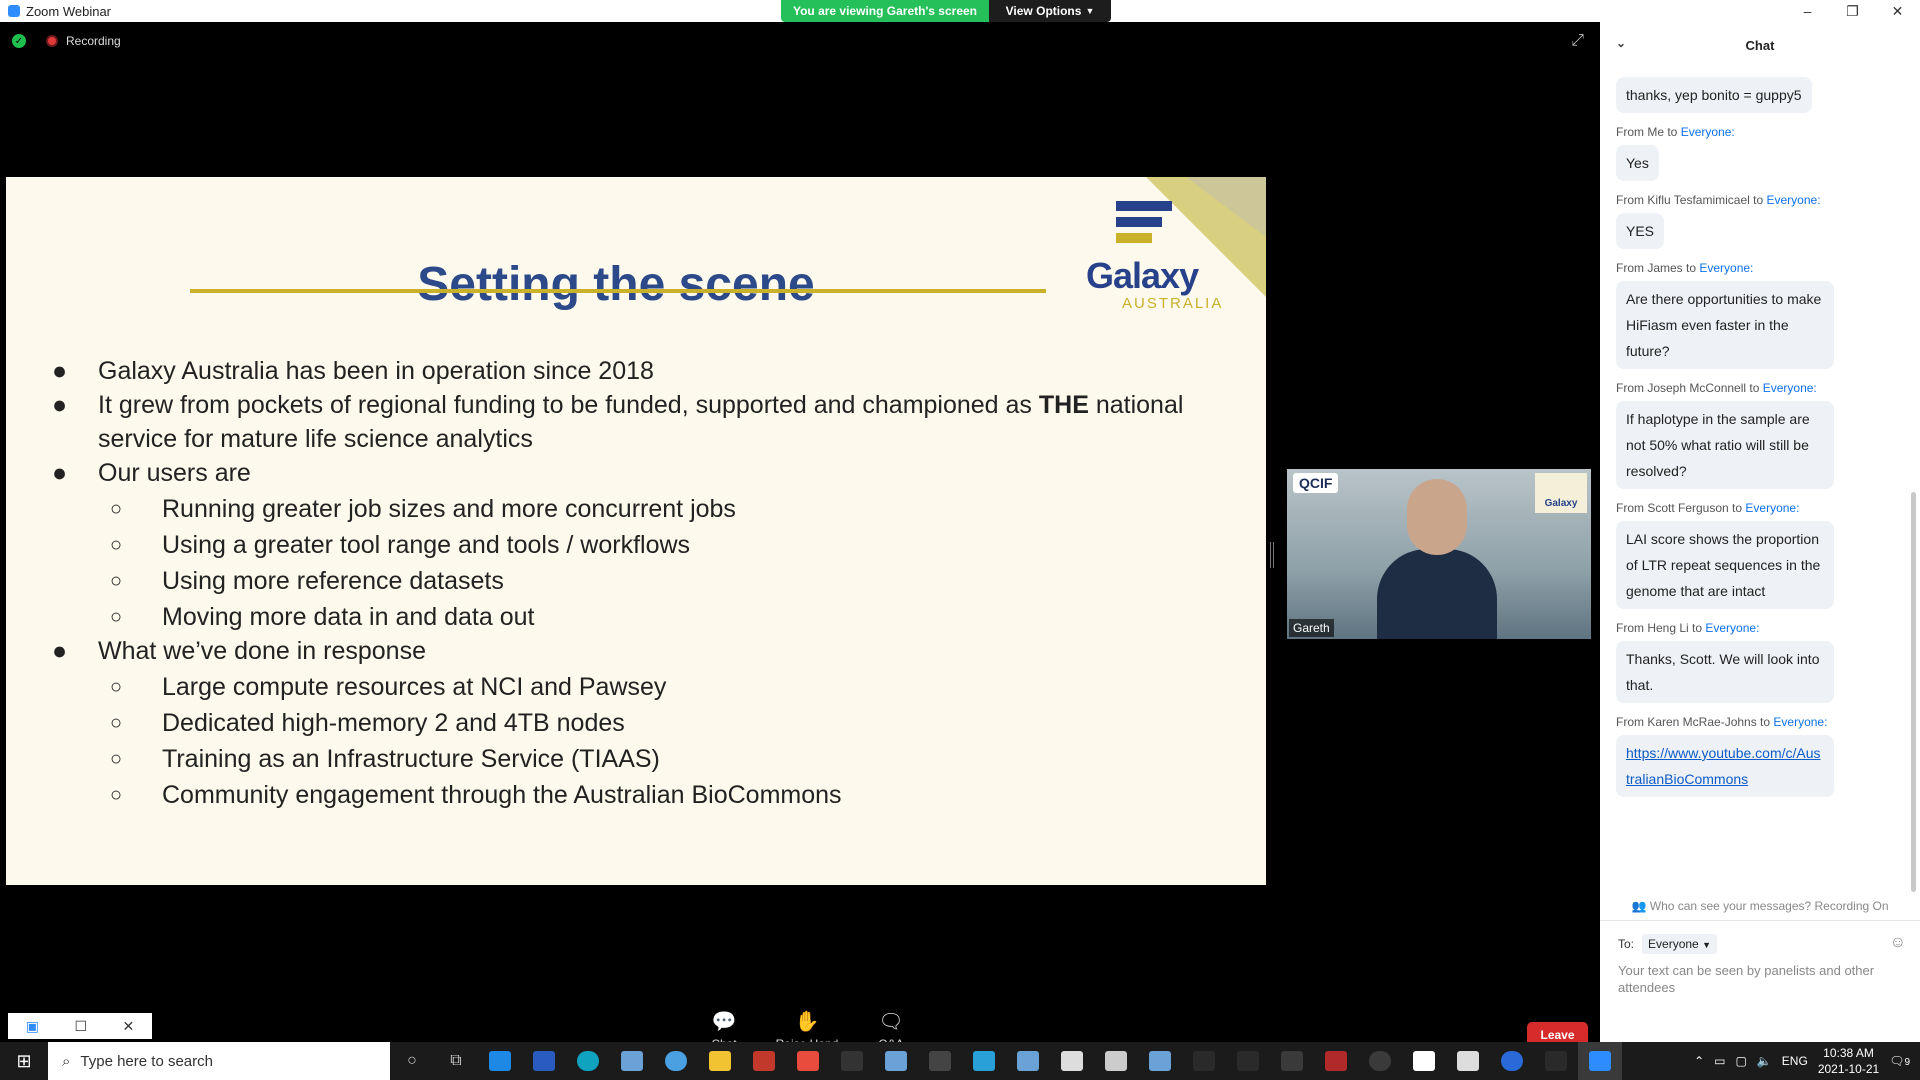 The width and height of the screenshot is (1920, 1080). I want to click on internet-explorer-icon, so click(500, 1061).